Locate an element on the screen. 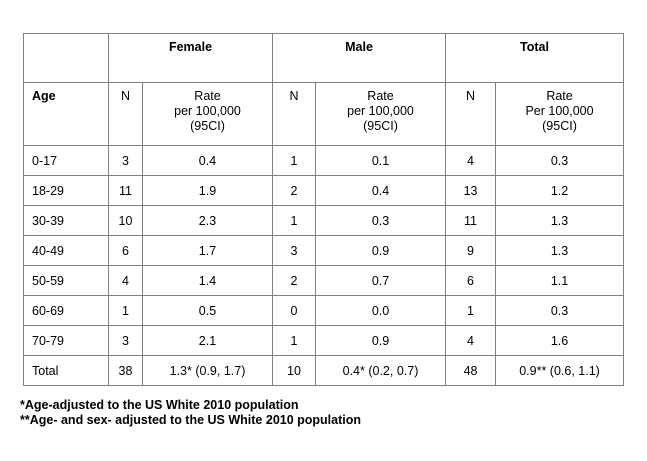 This screenshot has height=461, width=647. col-header-n-total: N is located at coordinates (471, 114).